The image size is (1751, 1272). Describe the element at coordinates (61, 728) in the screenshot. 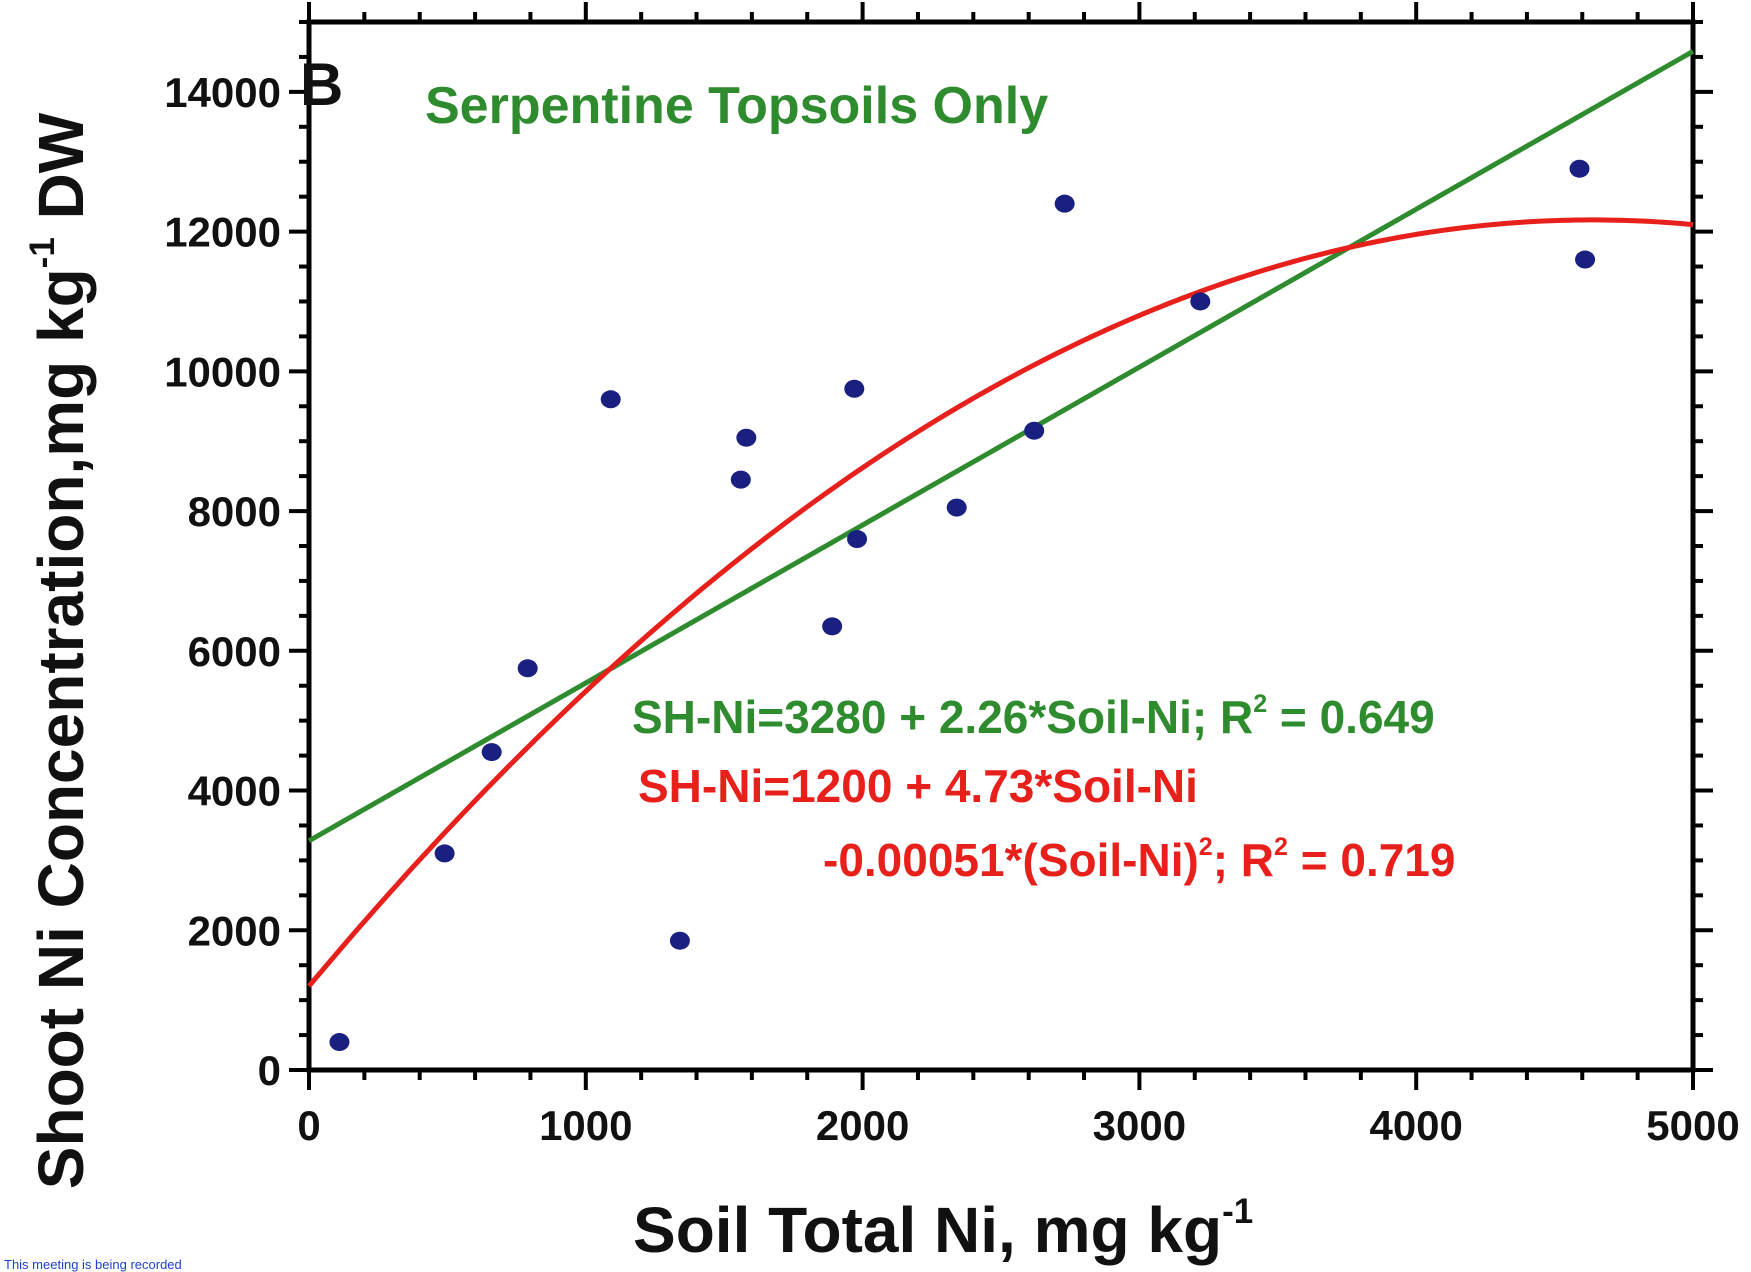

I see `equation-segment: Shoot Ni Concentration,mg kg` at that location.